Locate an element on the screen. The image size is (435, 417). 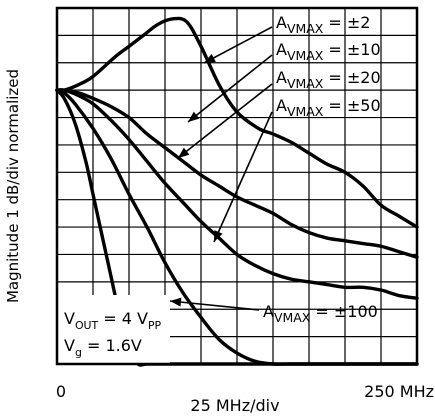
annotation-label-3: AVMAX = ±20 is located at coordinates (328, 79).